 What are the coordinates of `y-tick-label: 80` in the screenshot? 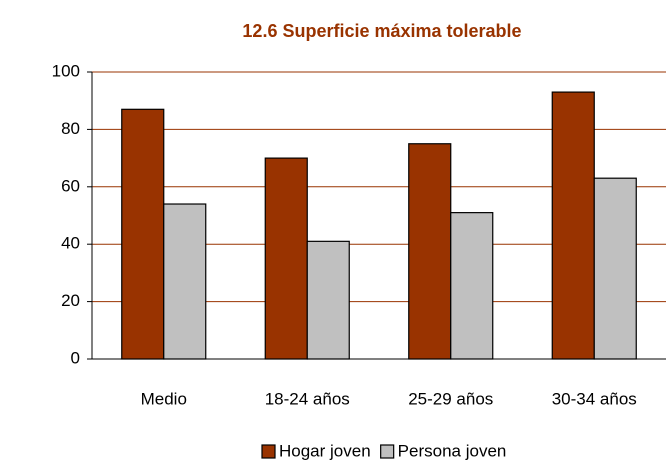 It's located at (70, 128).